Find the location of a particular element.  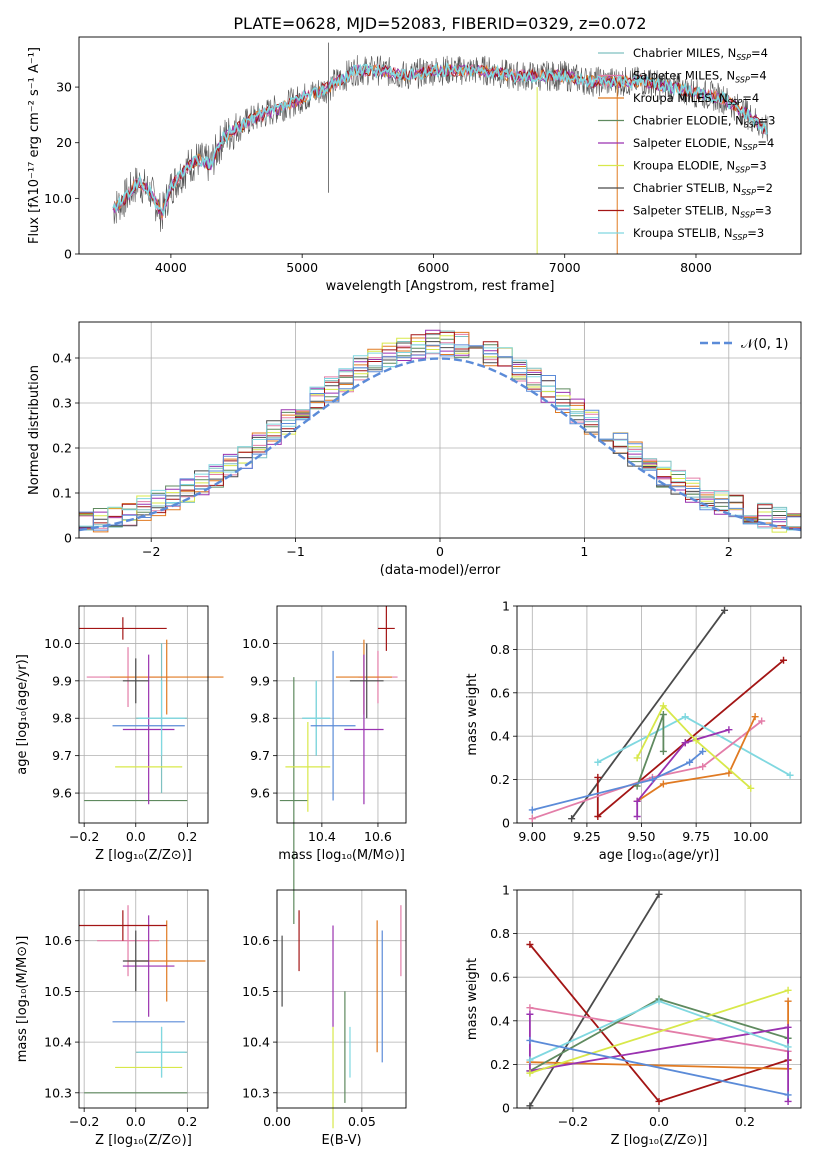

y-tick-label: 9.6 is located at coordinates (260, 793).